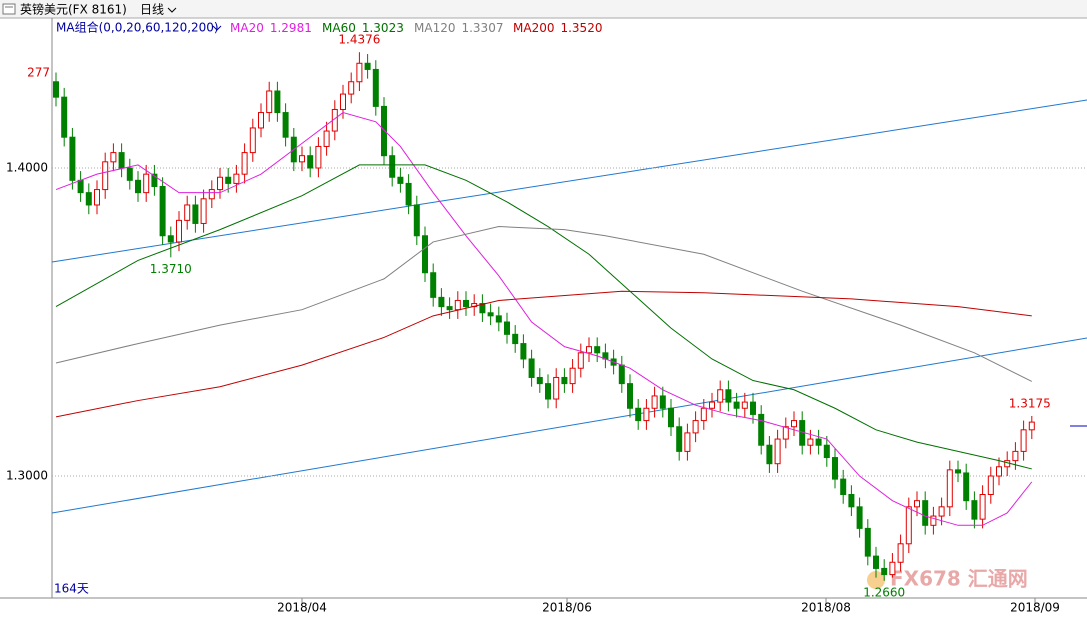 This screenshot has height=621, width=1087. Describe the element at coordinates (383, 28) in the screenshot. I see `legend-value: 1.3023` at that location.